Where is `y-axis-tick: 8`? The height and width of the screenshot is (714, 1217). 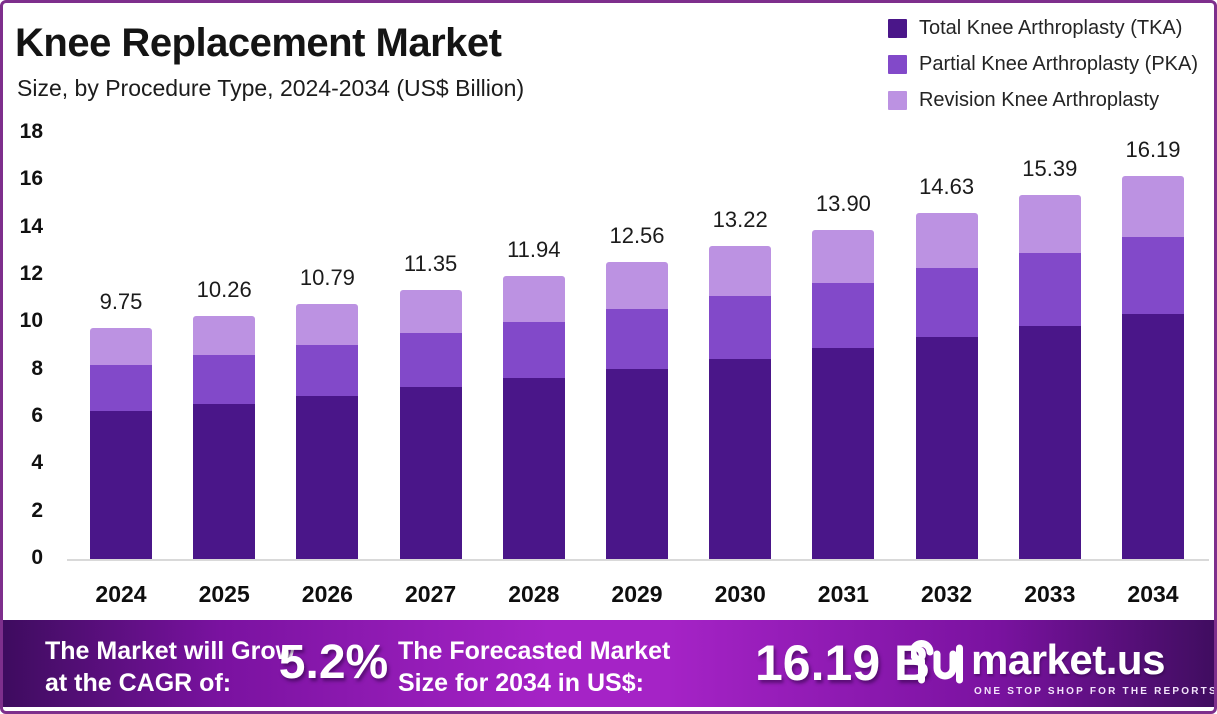
y-axis-tick: 8 is located at coordinates (37, 368).